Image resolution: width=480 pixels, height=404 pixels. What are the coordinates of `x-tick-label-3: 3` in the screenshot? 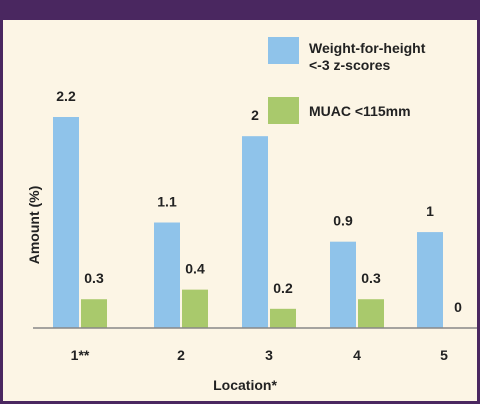 It's located at (269, 355).